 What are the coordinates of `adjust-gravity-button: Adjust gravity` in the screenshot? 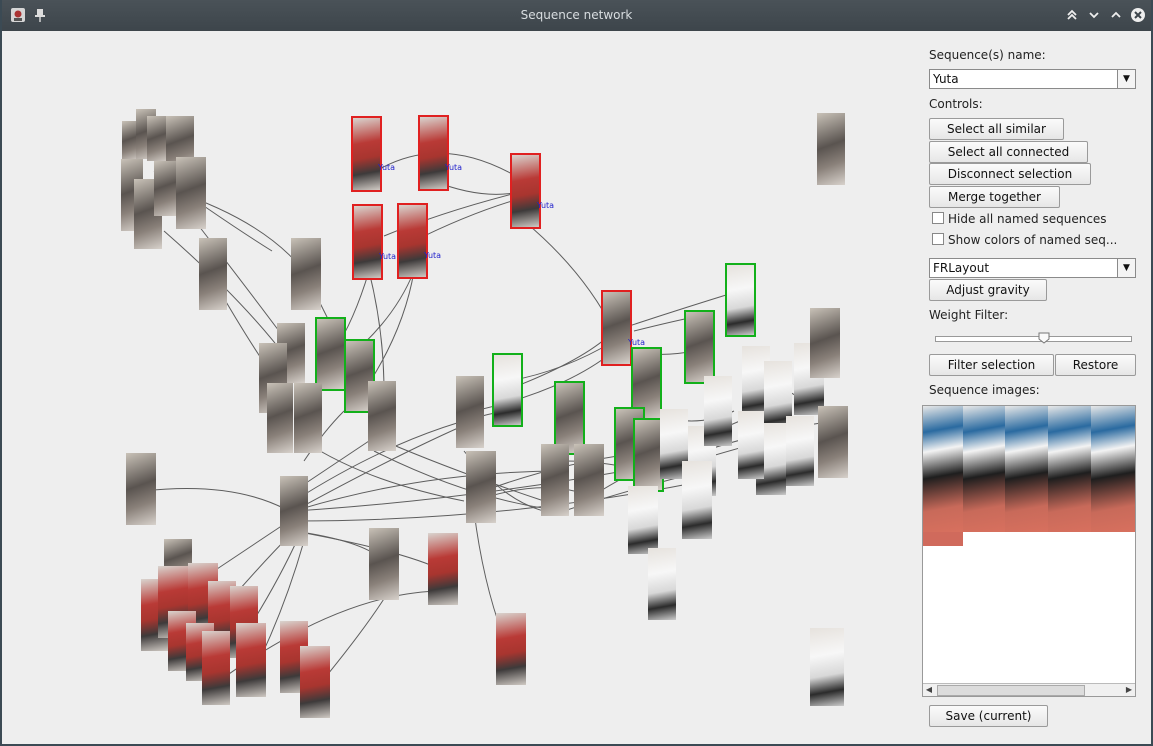 It's located at (988, 290).